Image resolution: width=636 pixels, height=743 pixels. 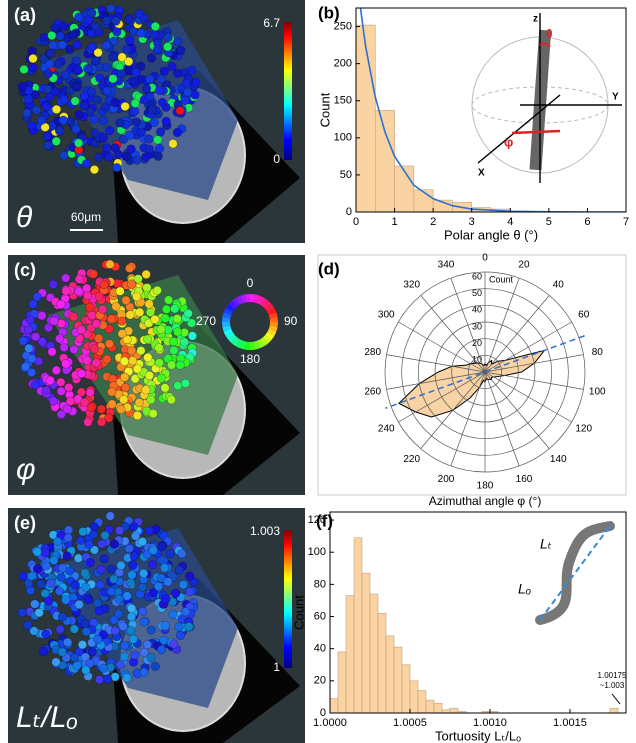 I want to click on x-tick-label: 1.0000, so click(x=330, y=723).